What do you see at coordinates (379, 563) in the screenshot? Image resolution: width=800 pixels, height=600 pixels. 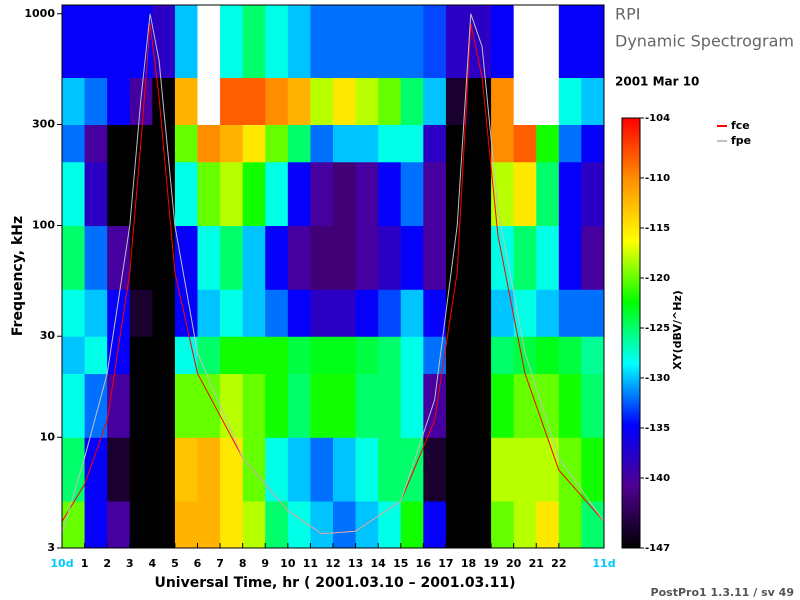 I see `x-tick-label: 14` at bounding box center [379, 563].